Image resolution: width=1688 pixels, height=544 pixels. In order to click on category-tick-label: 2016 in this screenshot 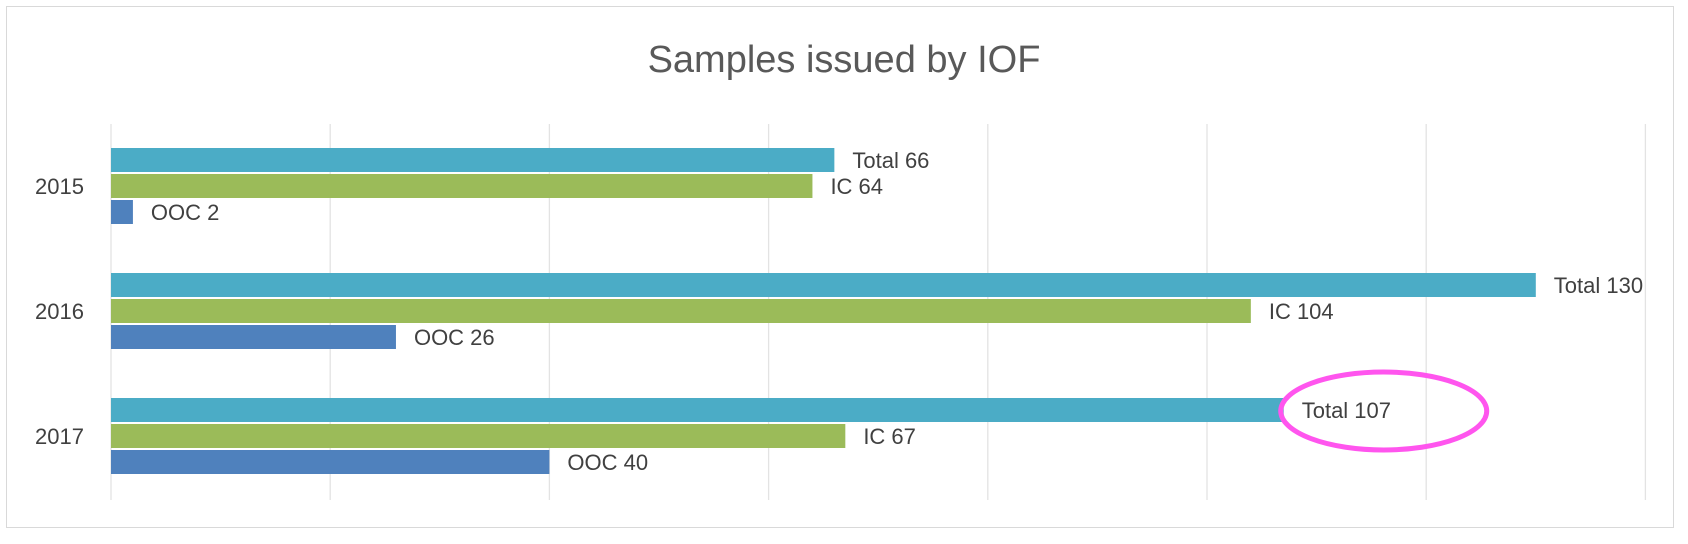, I will do `click(59, 311)`.